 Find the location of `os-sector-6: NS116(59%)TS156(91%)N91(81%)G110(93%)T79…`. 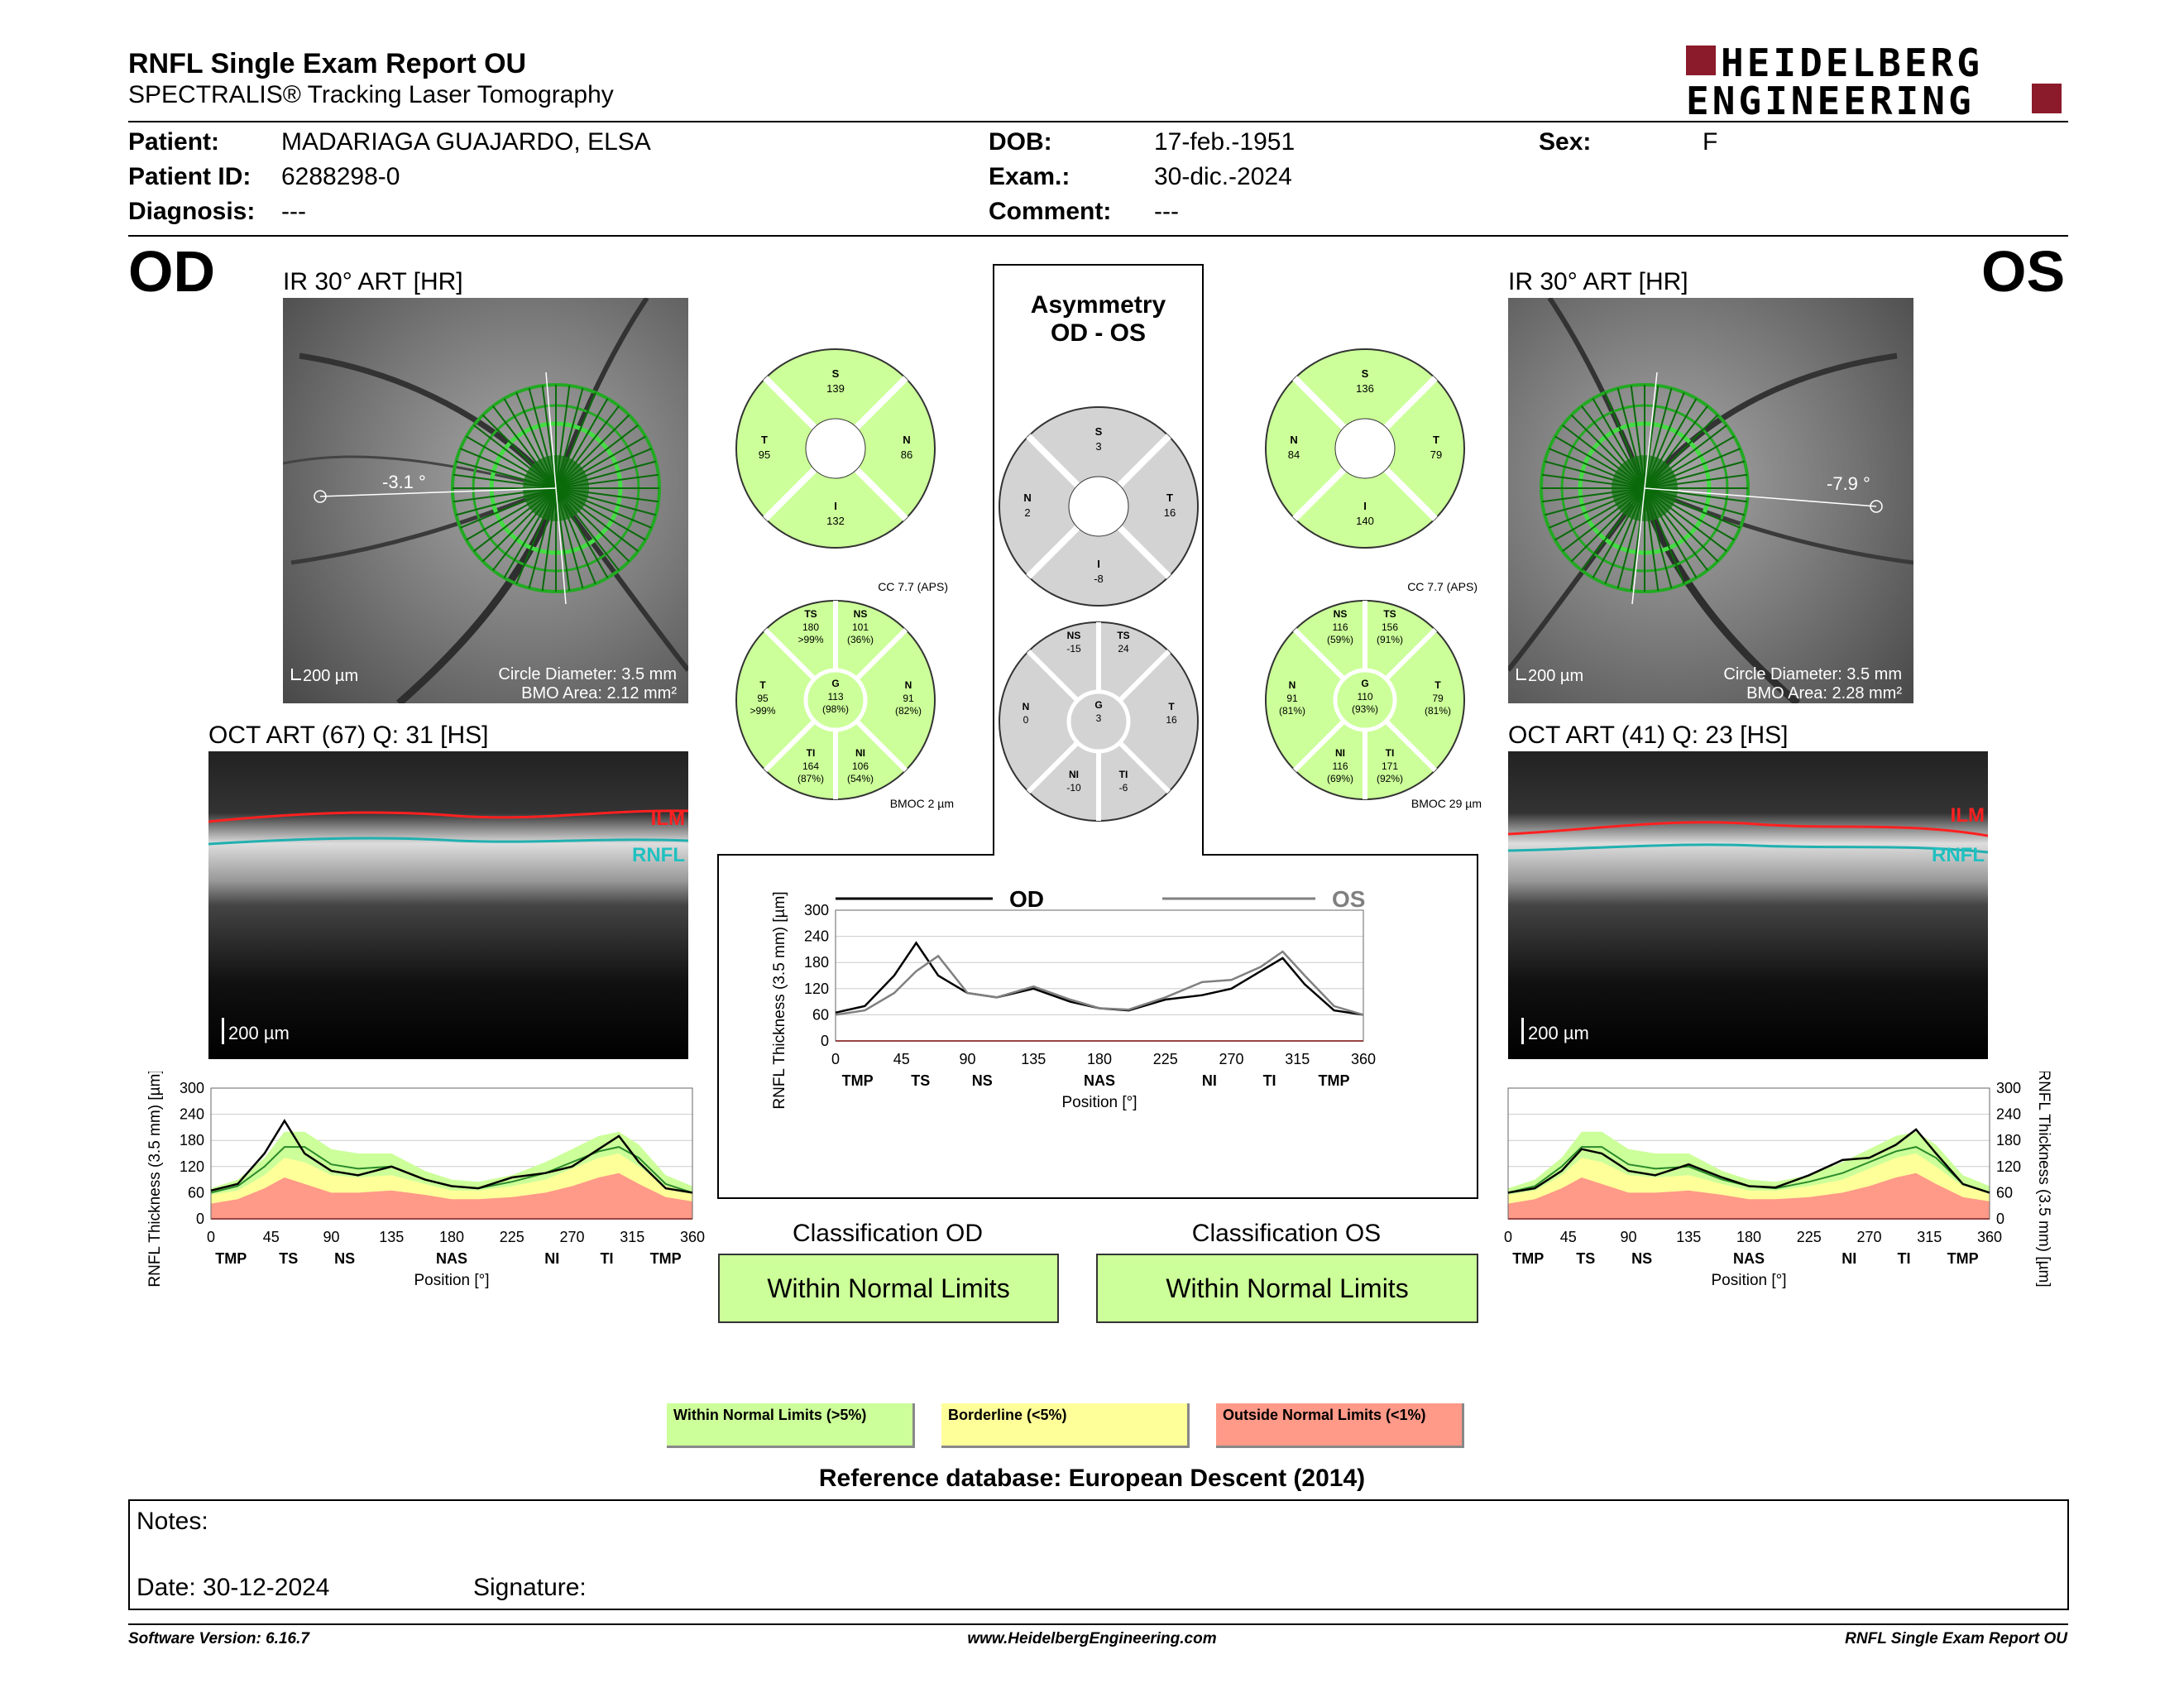

os-sector-6: NS116(59%)TS156(91%)N91(81%)G110(93%)T79… is located at coordinates (1365, 700).